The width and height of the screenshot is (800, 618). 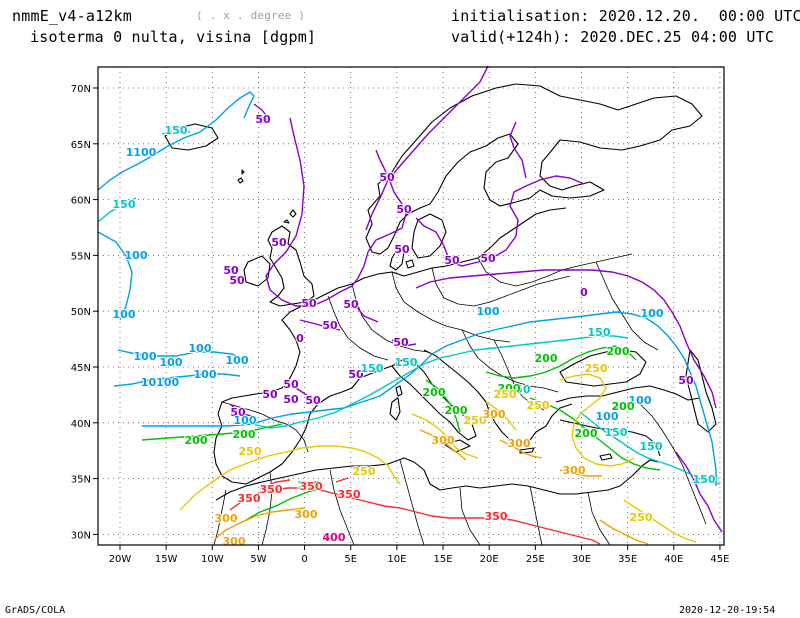 What do you see at coordinates (81, 89) in the screenshot?
I see `lat-tick-label: 70N` at bounding box center [81, 89].